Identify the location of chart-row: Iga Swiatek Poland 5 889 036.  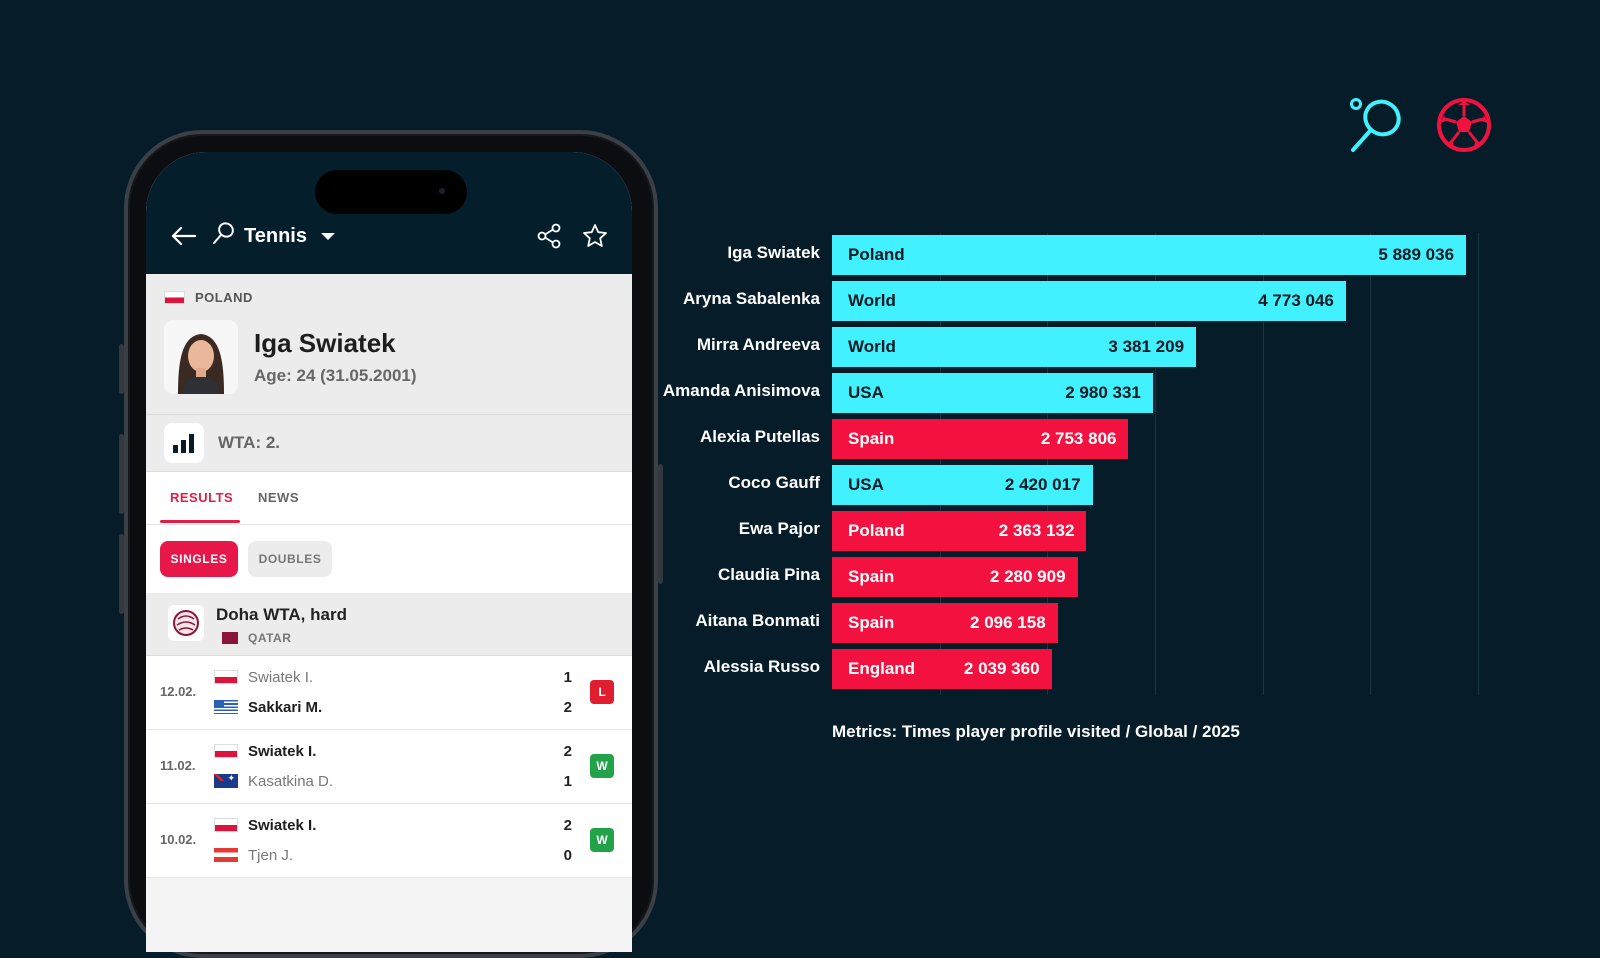
(1070, 255).